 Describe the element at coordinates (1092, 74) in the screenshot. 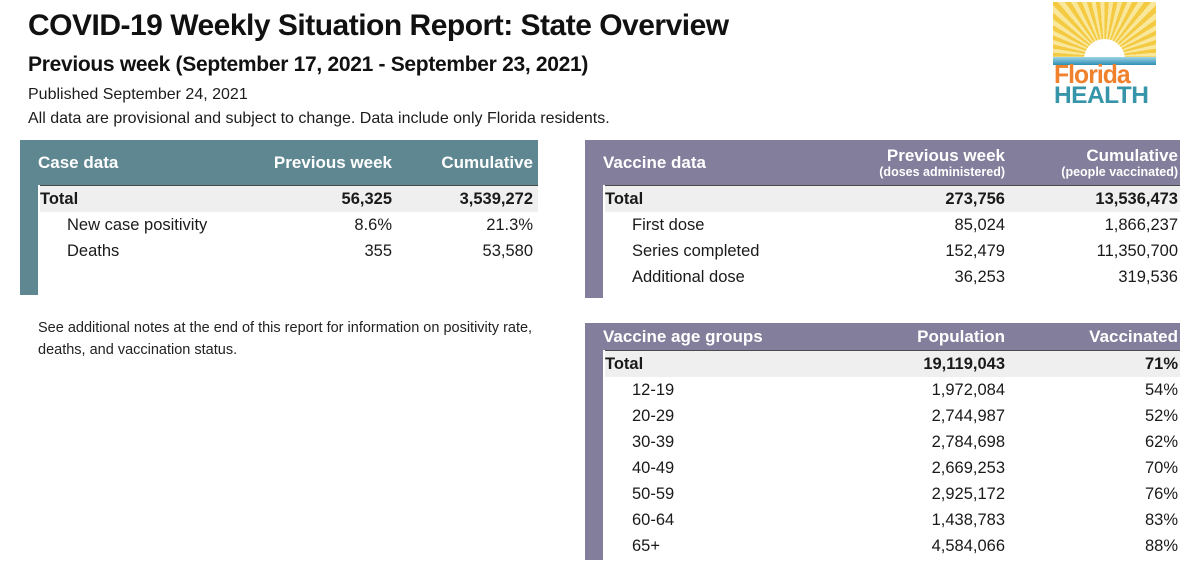

I see `logo-text-florida: Florida` at that location.